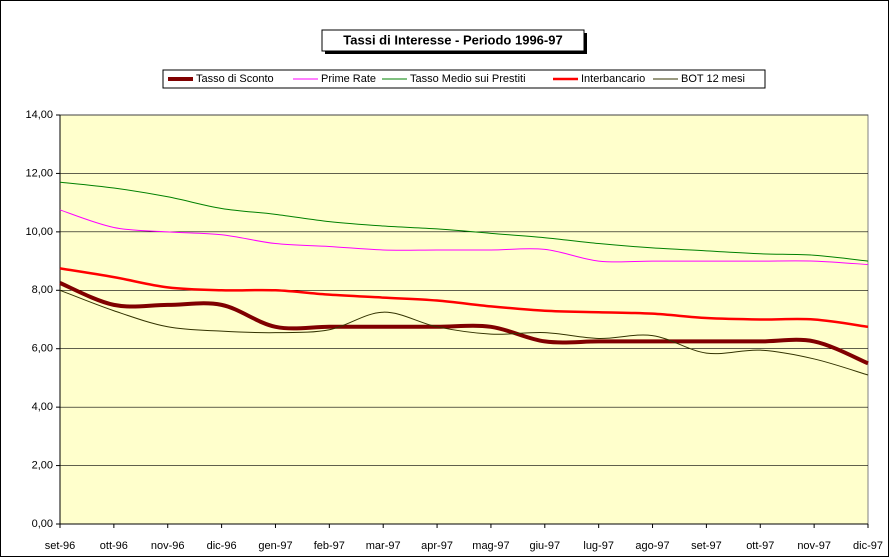 The width and height of the screenshot is (890, 558). What do you see at coordinates (613, 79) in the screenshot?
I see `legend-label: Interbancario` at bounding box center [613, 79].